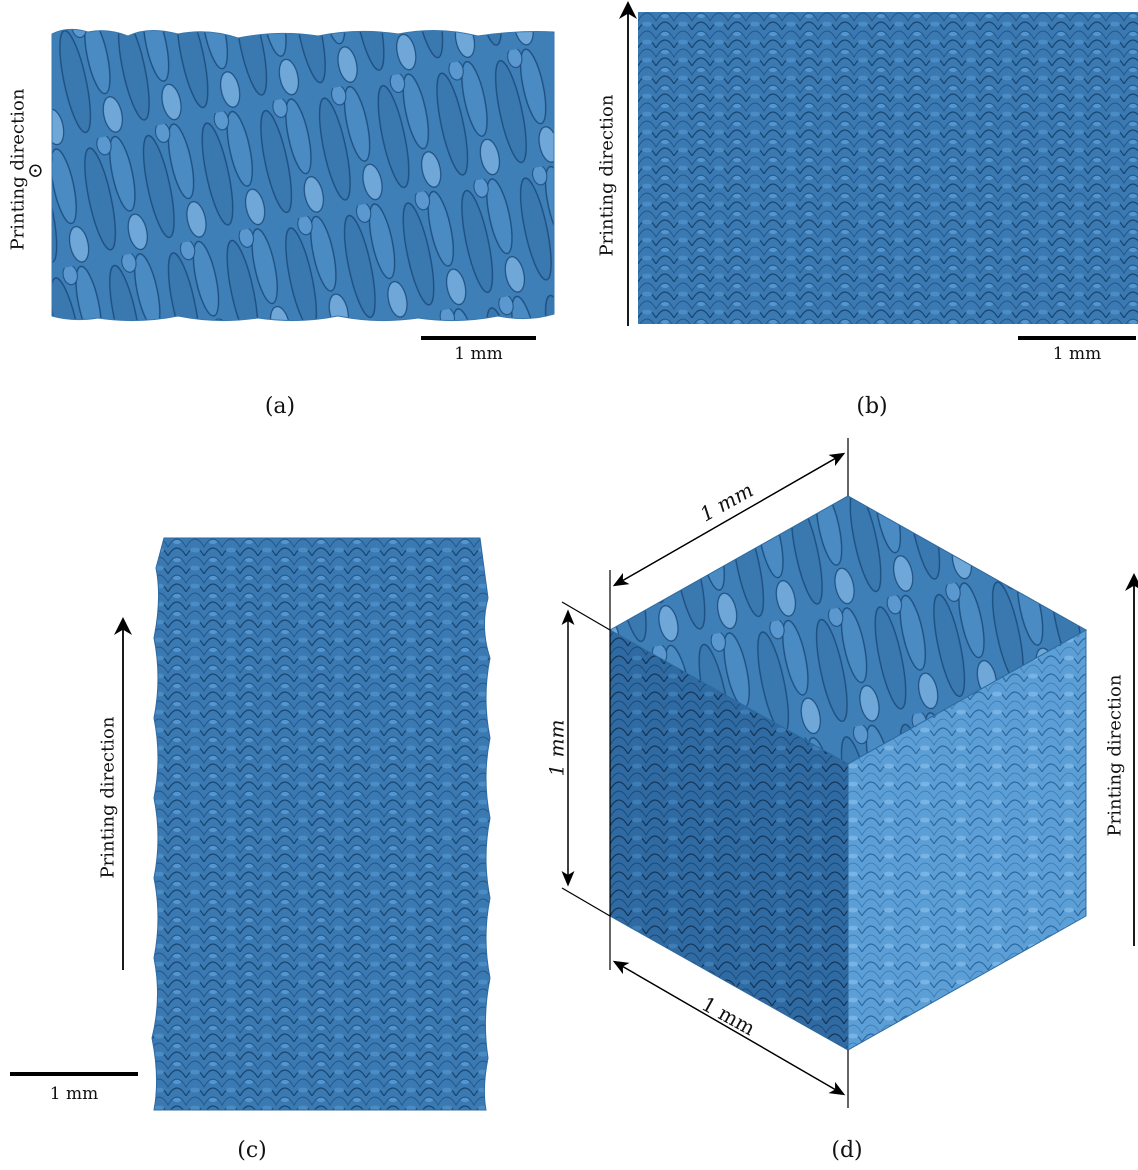  I want to click on cube-right-face, so click(967, 840).